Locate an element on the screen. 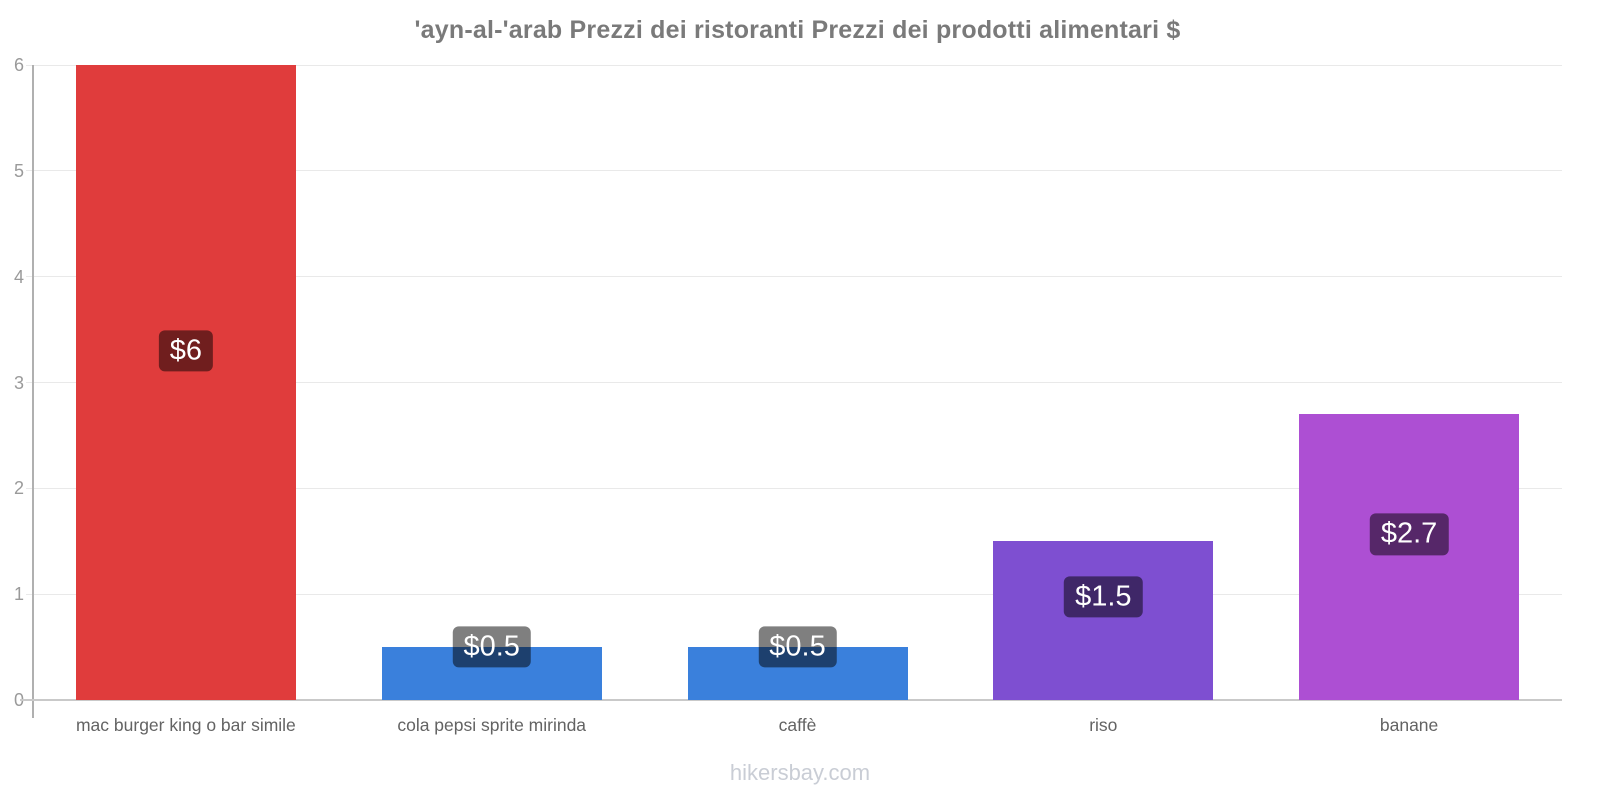  y-axis-tick-label: 5 is located at coordinates (18, 170).